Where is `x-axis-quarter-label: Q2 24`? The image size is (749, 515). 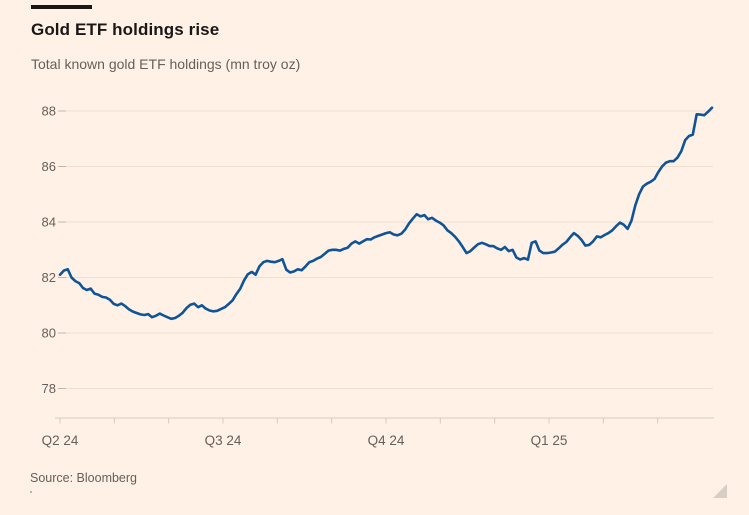
x-axis-quarter-label: Q2 24 is located at coordinates (60, 440).